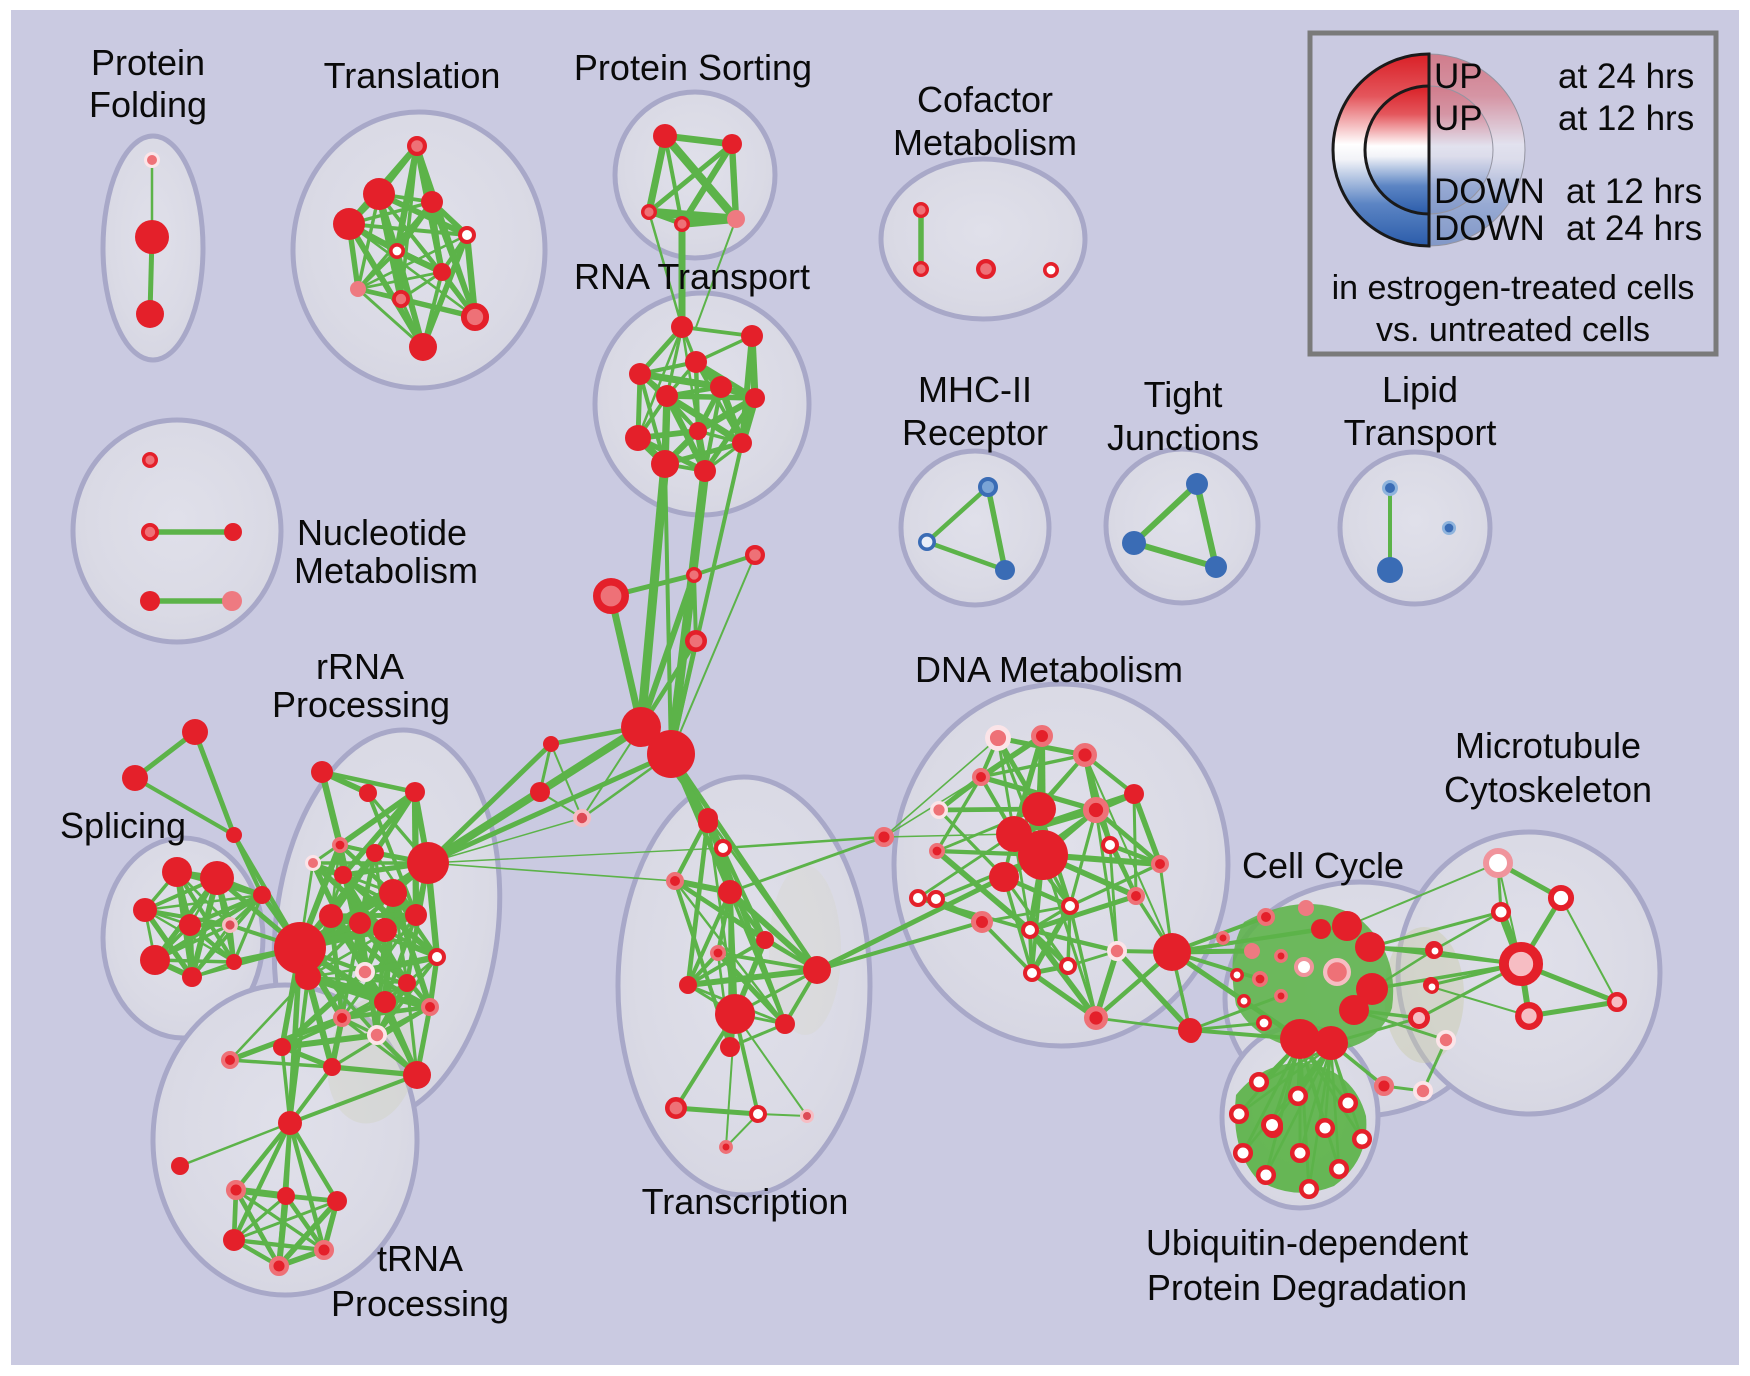 The image size is (1750, 1376). What do you see at coordinates (975, 389) in the screenshot?
I see `svg-text: MHC-II` at bounding box center [975, 389].